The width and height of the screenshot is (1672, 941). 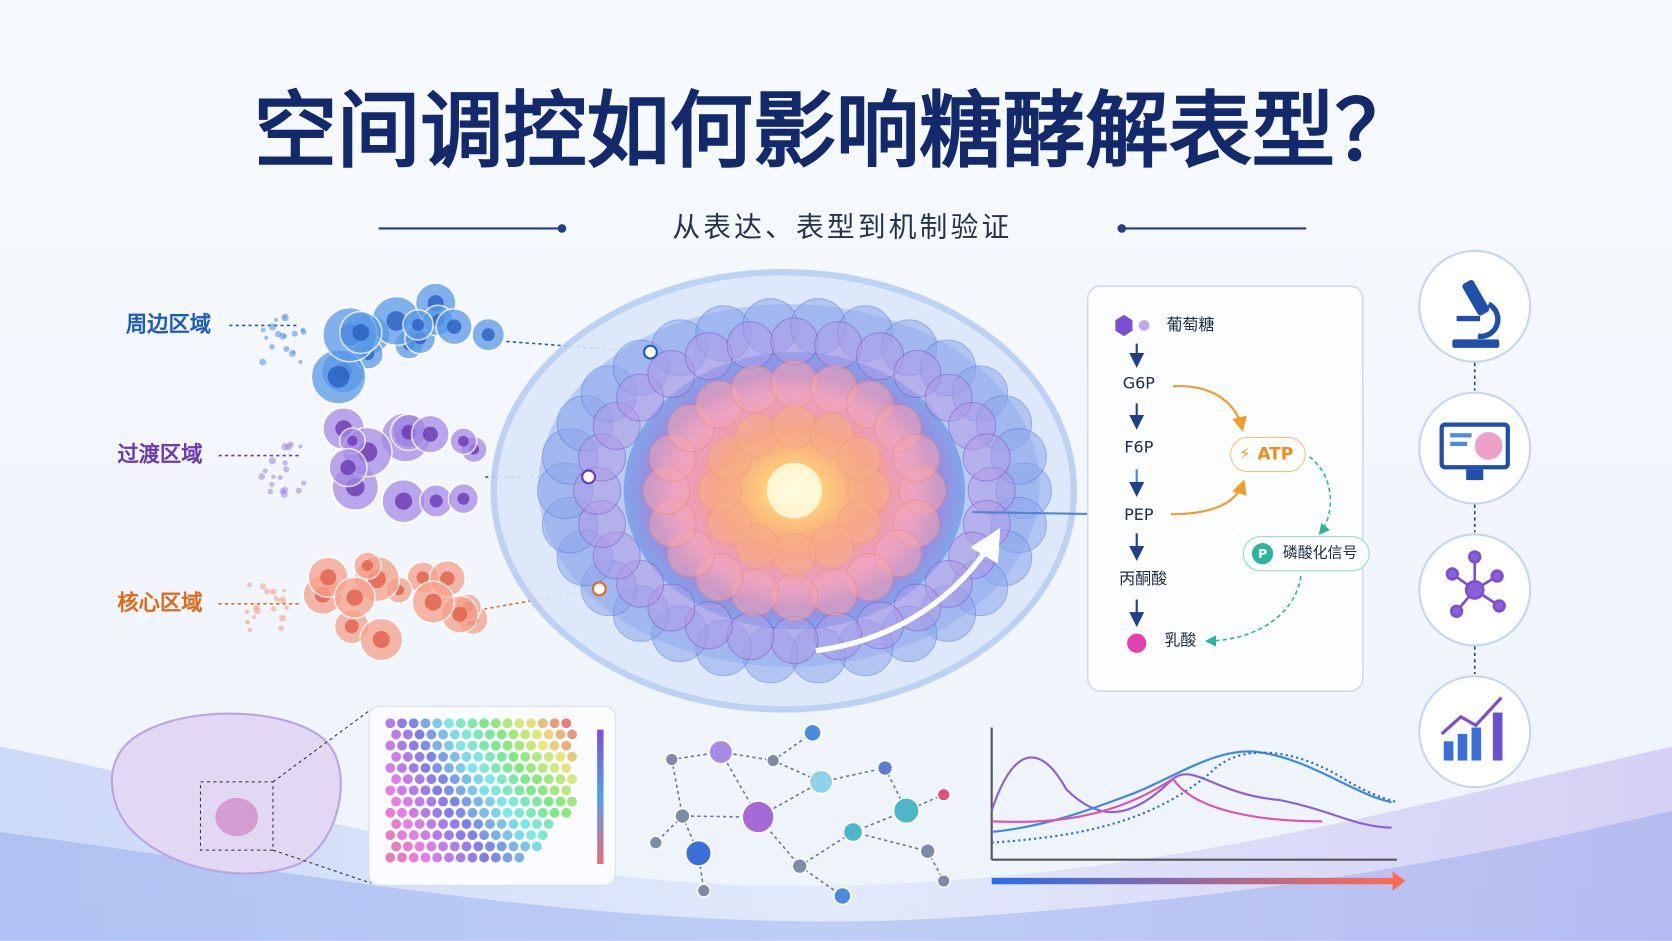 What do you see at coordinates (1320, 553) in the screenshot?
I see `signal-label: 磷酸化信号` at bounding box center [1320, 553].